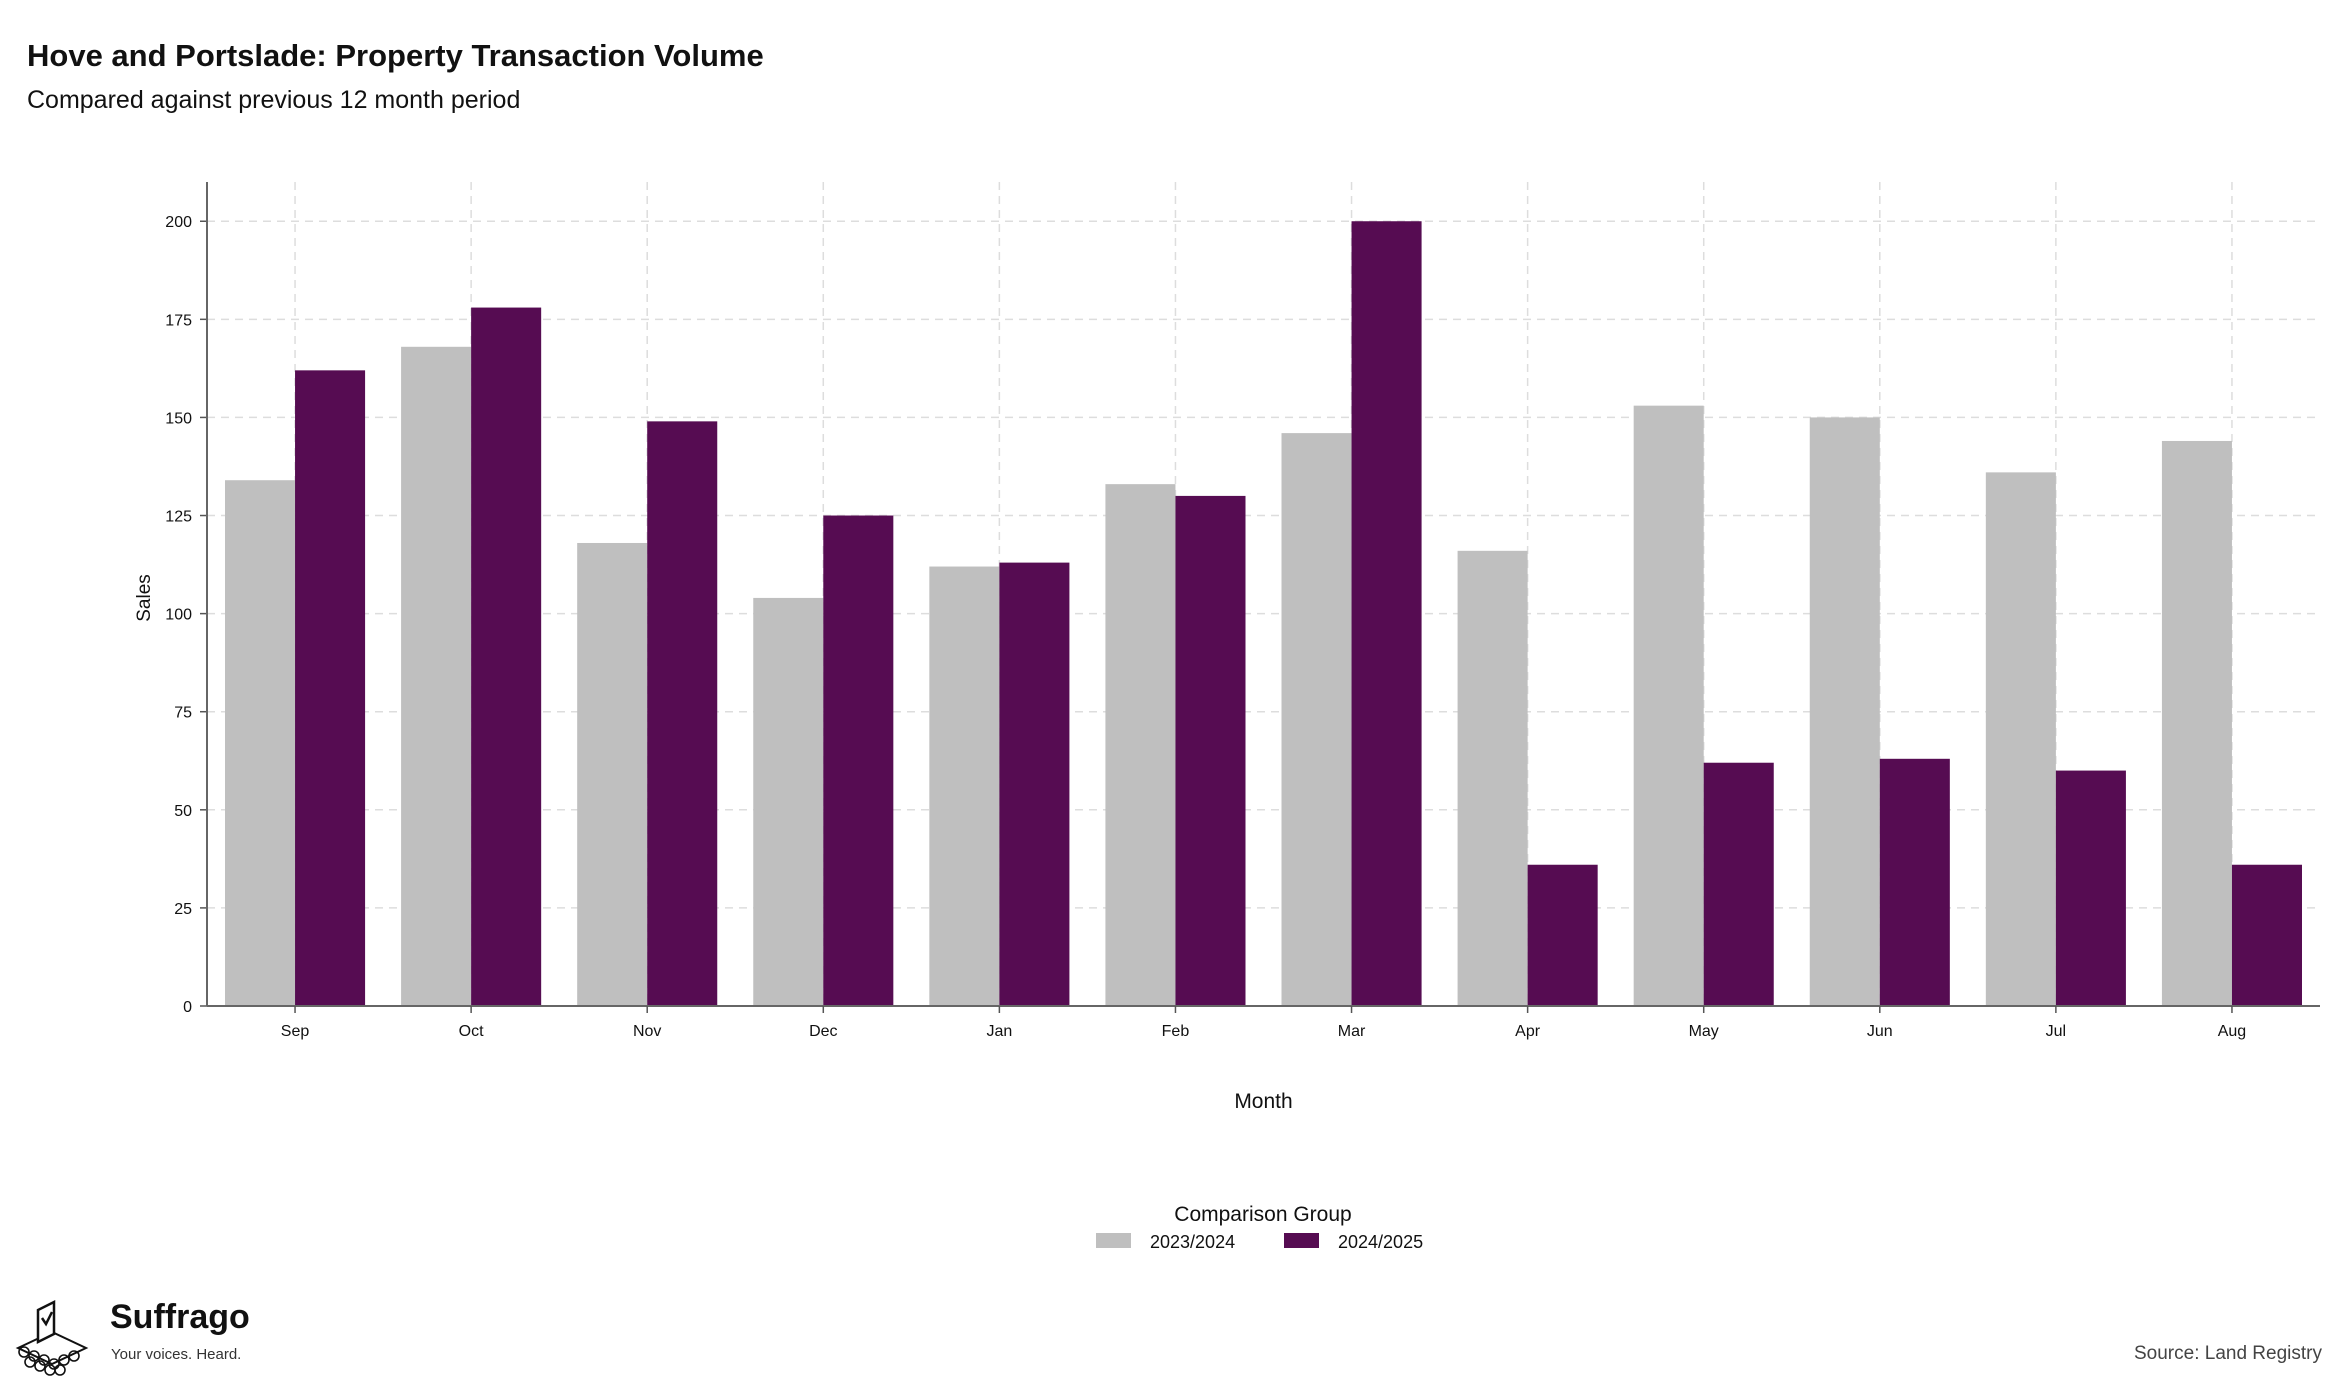 The width and height of the screenshot is (2334, 1388). Describe the element at coordinates (1562, 935) in the screenshot. I see `bar-2024-2025-apr` at that location.